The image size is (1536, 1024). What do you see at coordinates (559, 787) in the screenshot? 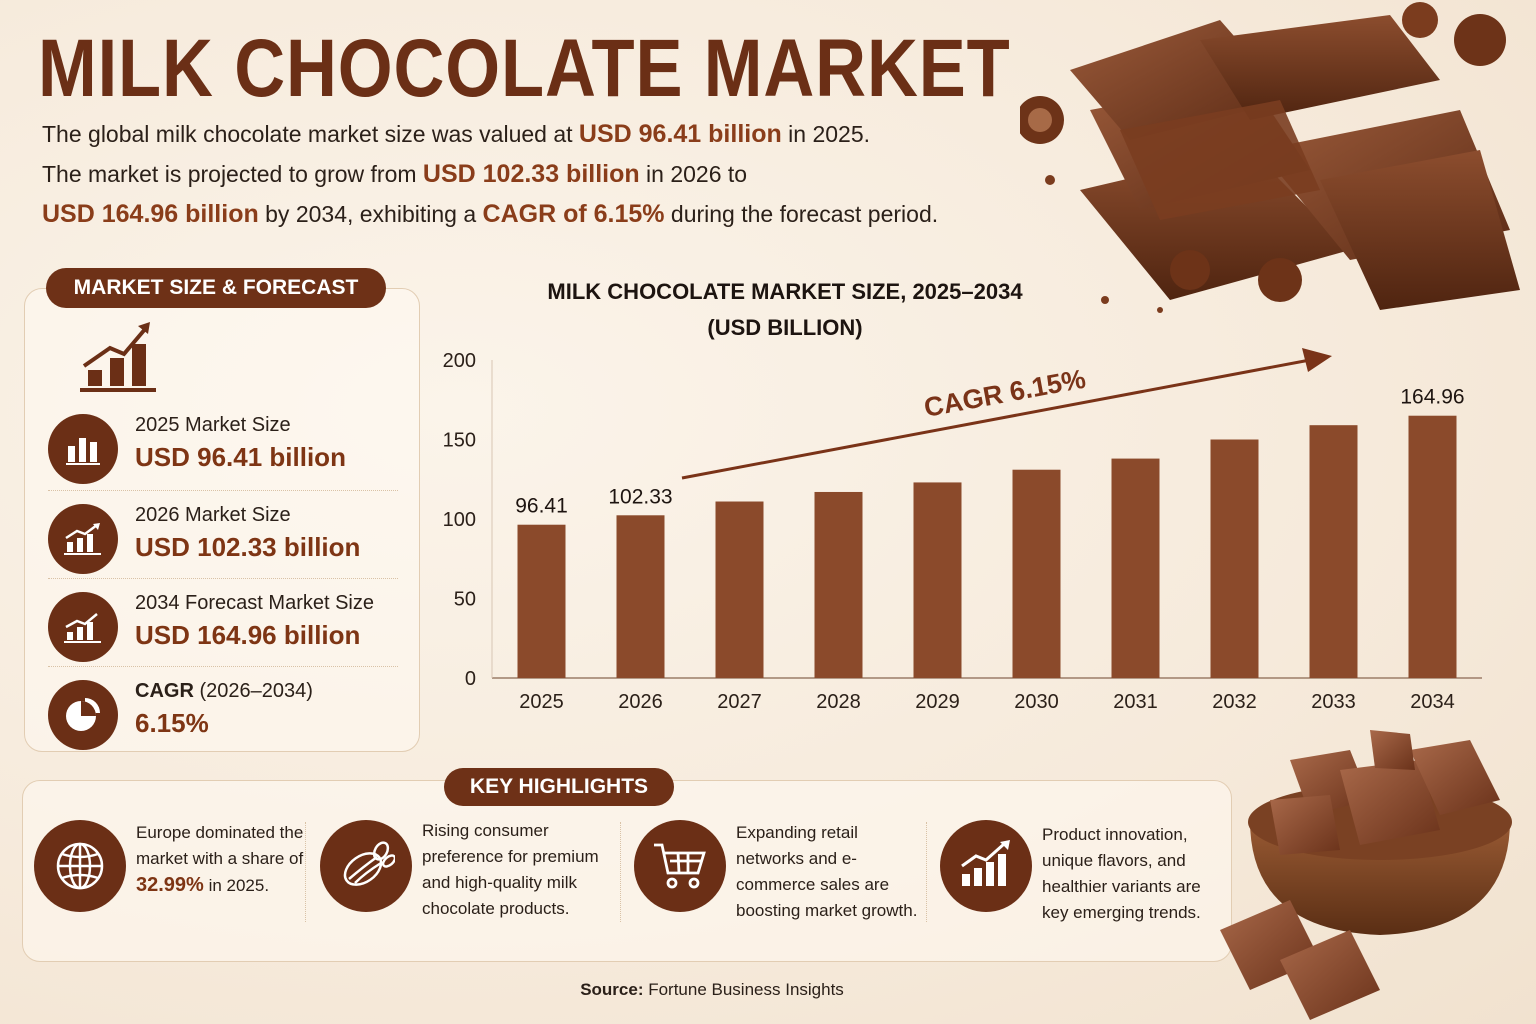
I see `key-highlights-heading: KEY HIGHLIGHTS` at bounding box center [559, 787].